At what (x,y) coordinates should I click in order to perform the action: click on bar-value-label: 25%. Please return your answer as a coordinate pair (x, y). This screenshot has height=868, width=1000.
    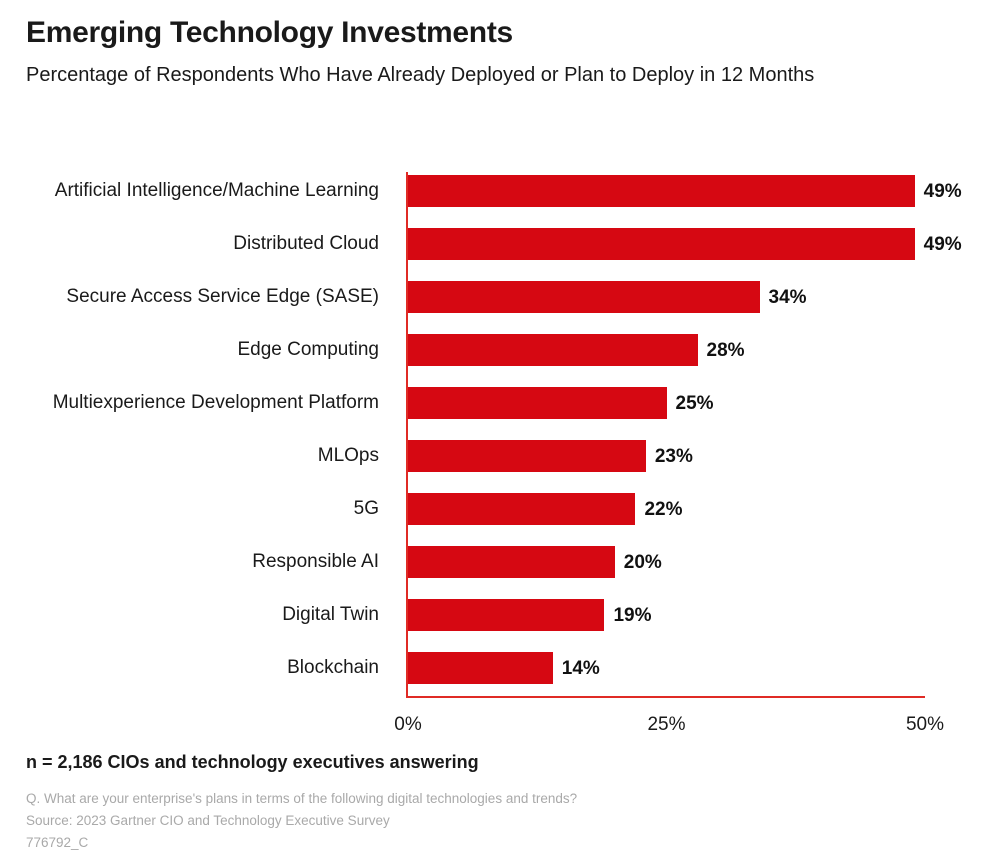
    Looking at the image, I should click on (694, 403).